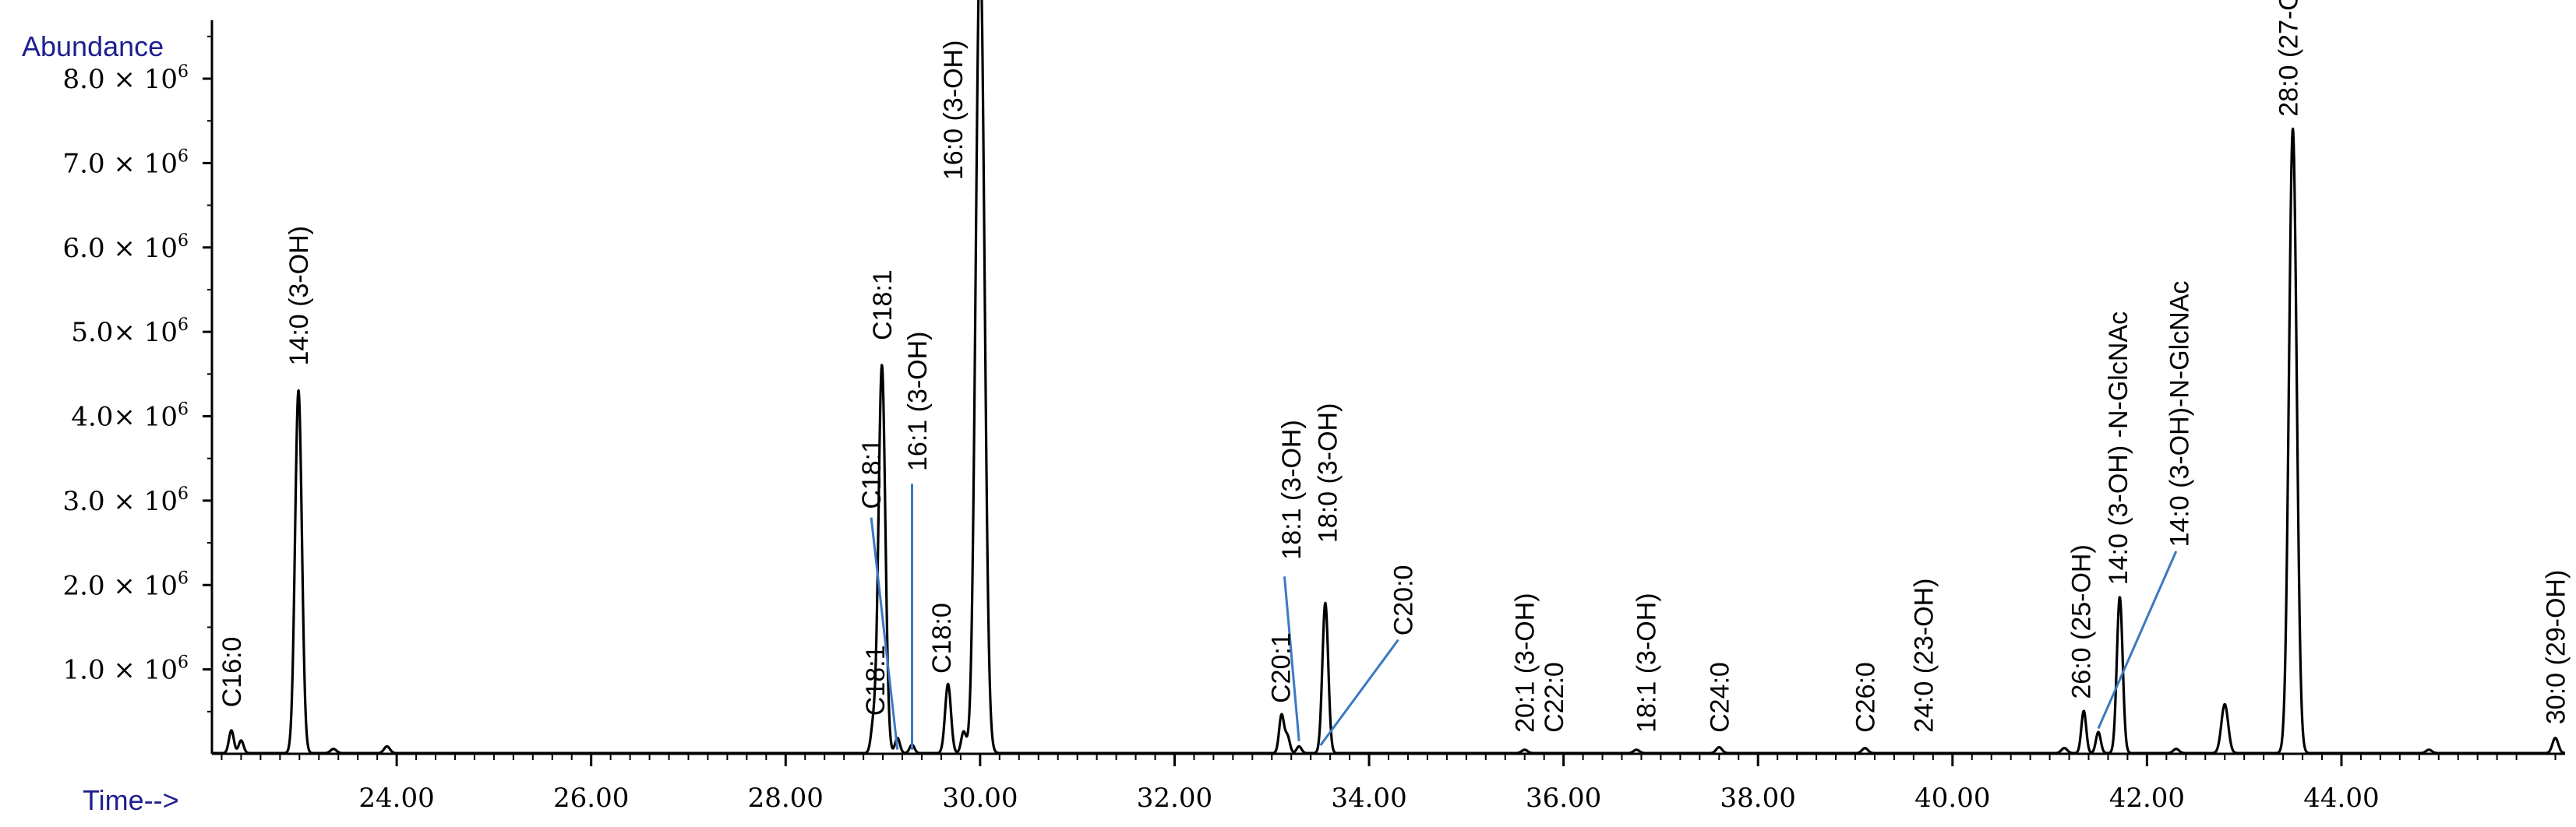 This screenshot has width=2576, height=827. Describe the element at coordinates (2288, 58) in the screenshot. I see `peak-label: 28:0 (27-OH)` at that location.